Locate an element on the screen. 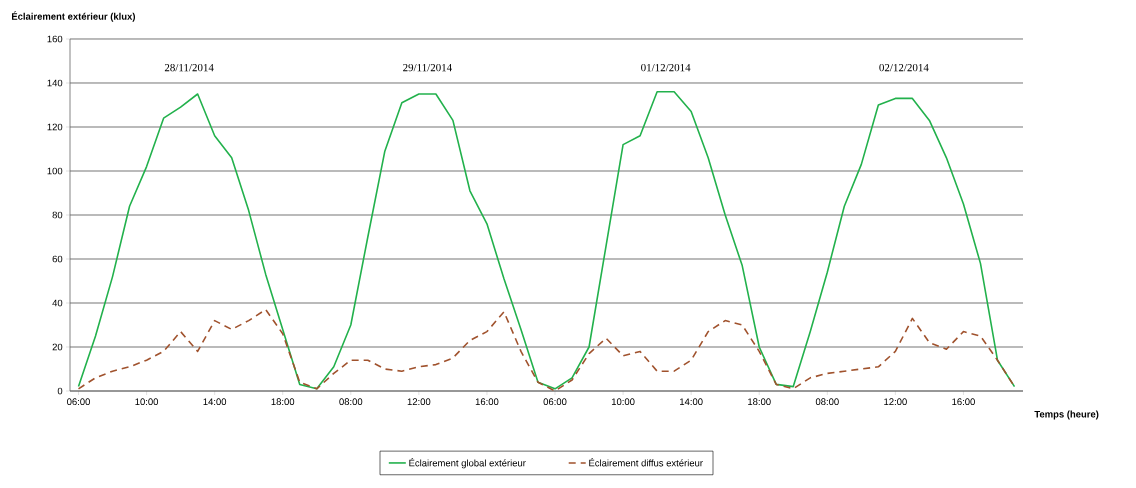 The height and width of the screenshot is (488, 1136). y-tick-label: 80 is located at coordinates (57, 215).